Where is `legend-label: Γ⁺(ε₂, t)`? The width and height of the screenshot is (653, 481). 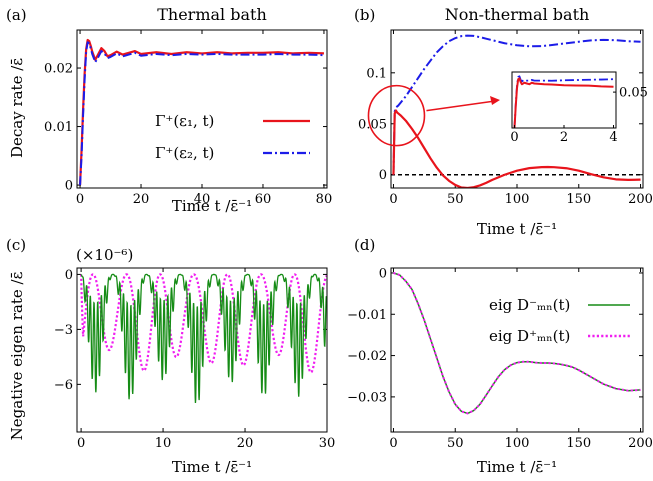 legend-label: Γ⁺(ε₂, t) is located at coordinates (184, 153).